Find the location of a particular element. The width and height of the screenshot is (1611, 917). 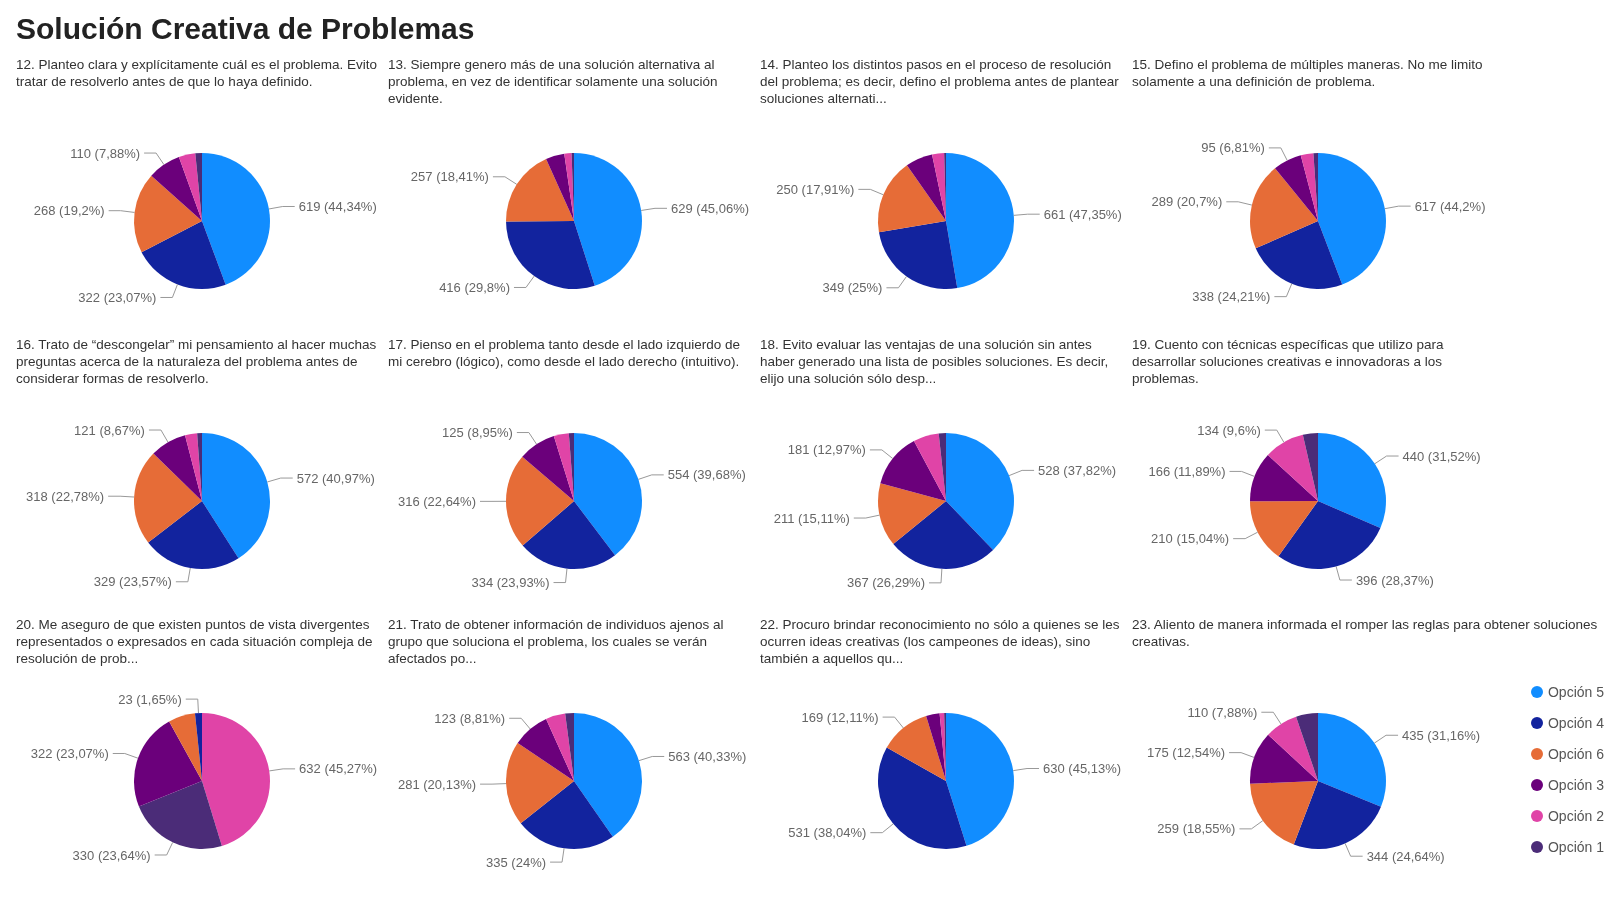

data-label: 125 (8,95%) is located at coordinates (477, 433).